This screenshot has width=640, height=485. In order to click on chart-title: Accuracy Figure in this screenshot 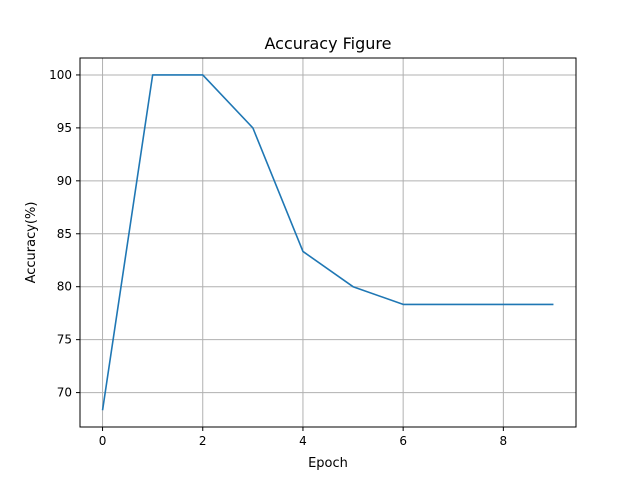, I will do `click(328, 43)`.